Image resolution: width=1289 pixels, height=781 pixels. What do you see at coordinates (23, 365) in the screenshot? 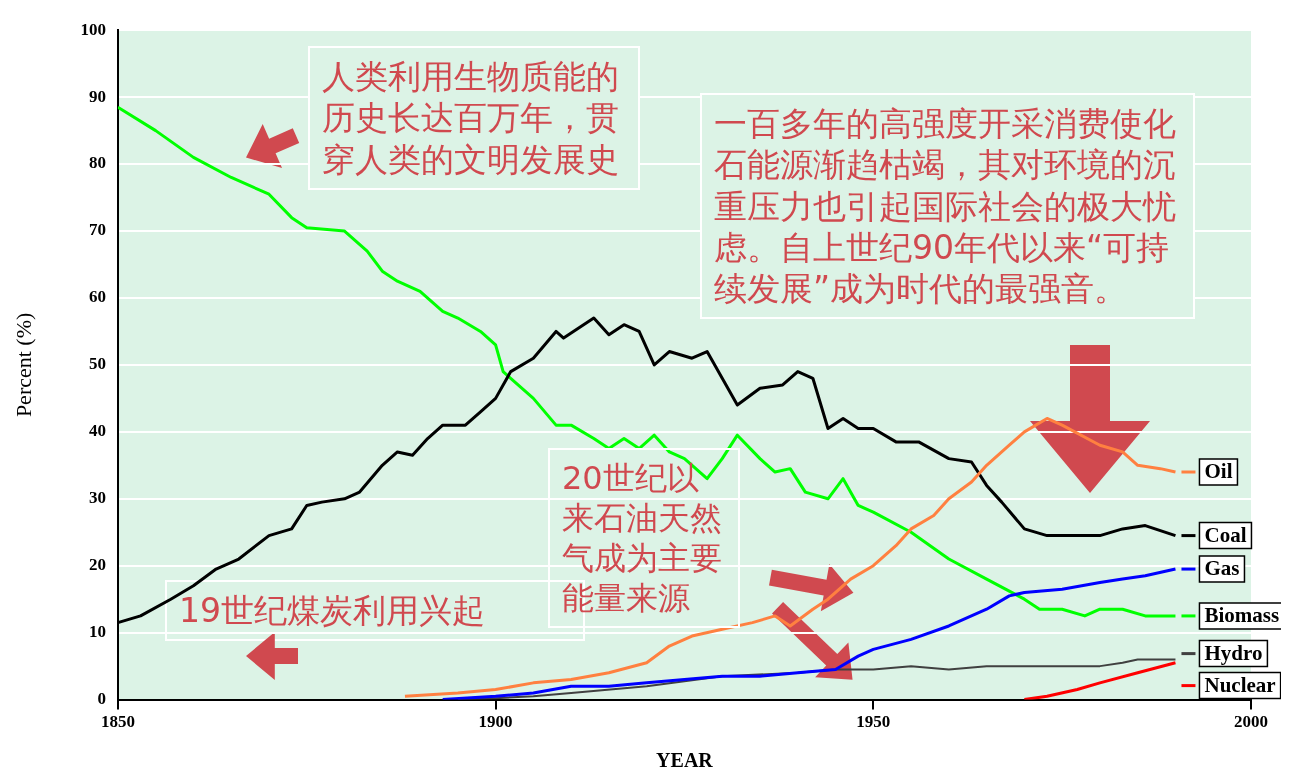
I see `y-axis-title: Percent (%)` at bounding box center [23, 365].